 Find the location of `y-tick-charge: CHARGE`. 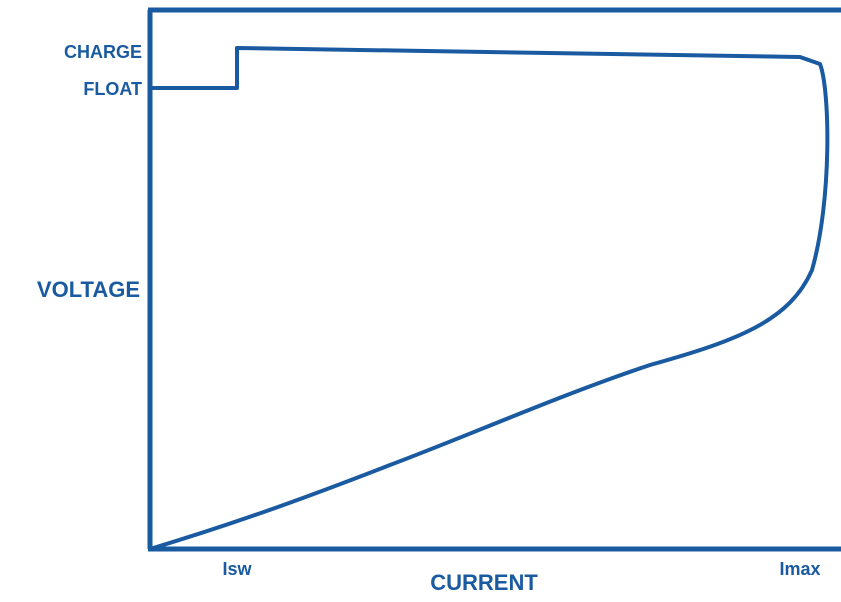

y-tick-charge: CHARGE is located at coordinates (103, 52).